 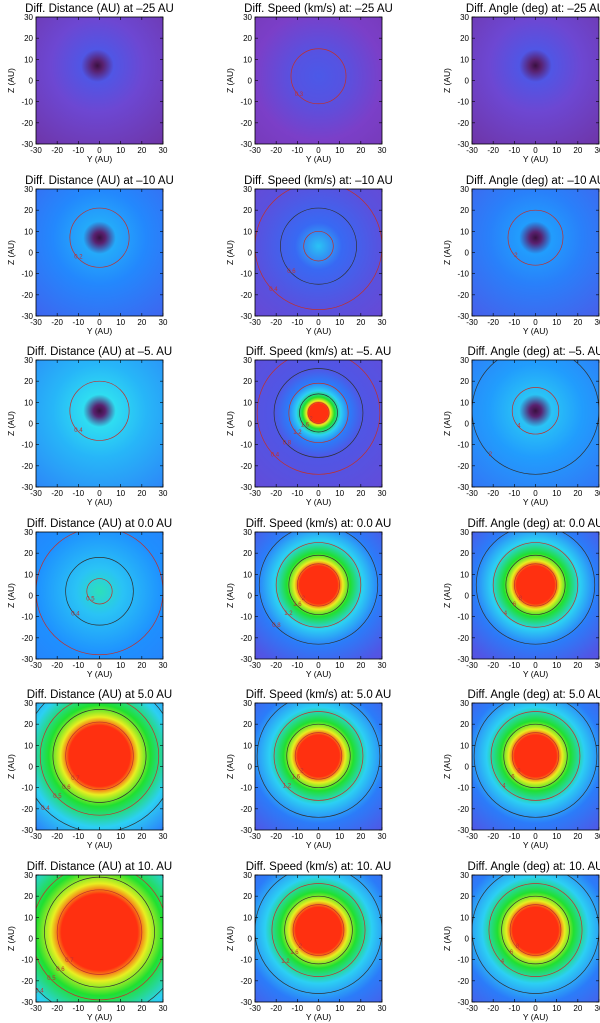 I want to click on contour-label: 4, so click(x=503, y=962).